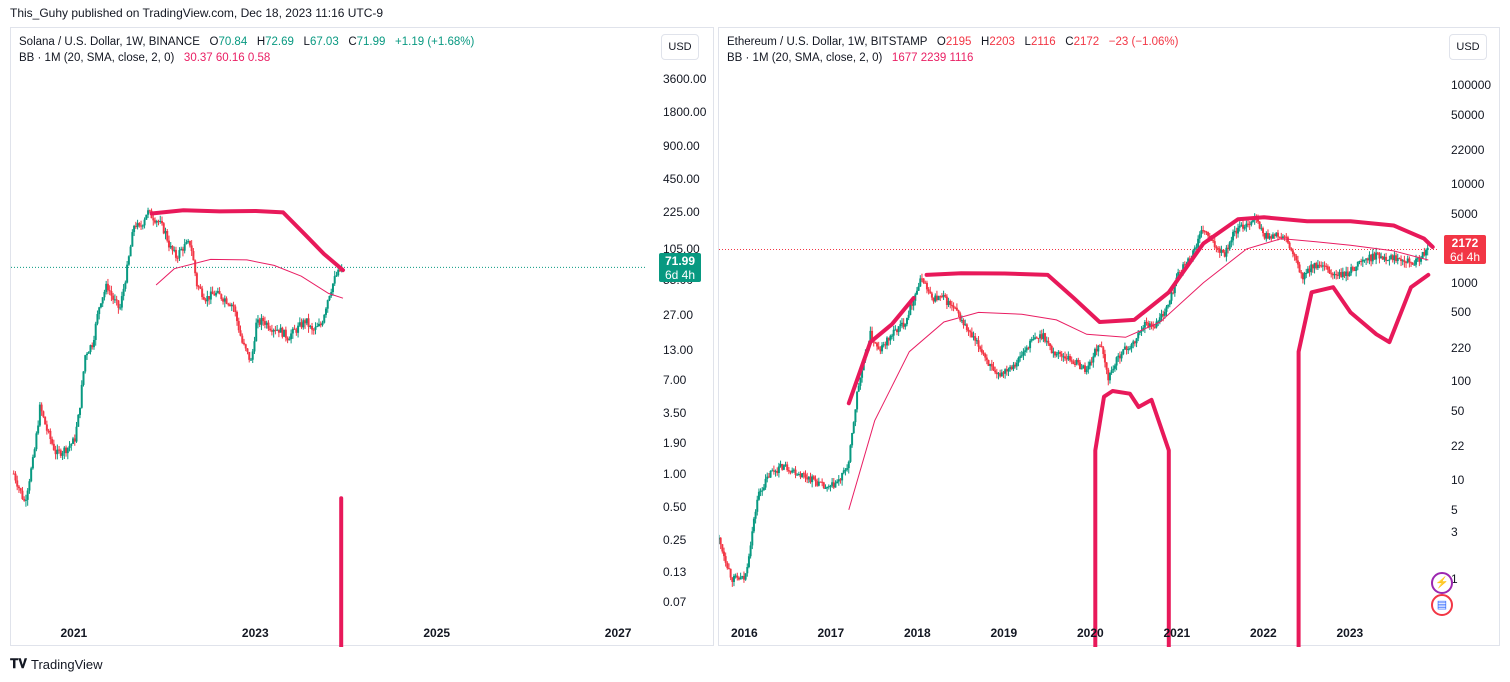 This screenshot has width=1510, height=682. Describe the element at coordinates (1442, 605) in the screenshot. I see `flag-icon: ▤` at that location.